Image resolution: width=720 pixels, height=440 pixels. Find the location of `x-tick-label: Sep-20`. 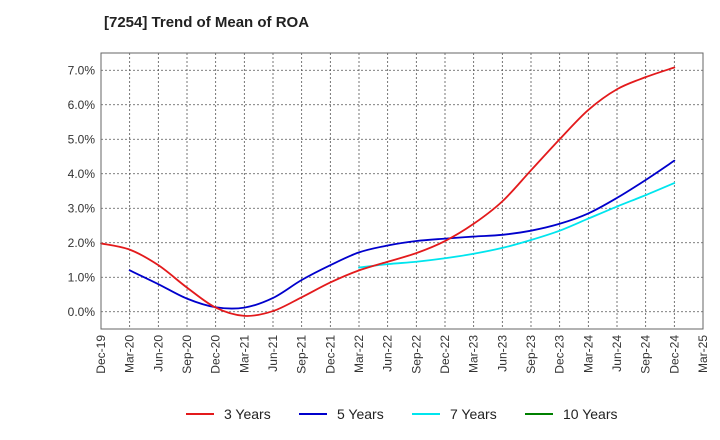

x-tick-label: Sep-20 is located at coordinates (187, 354).